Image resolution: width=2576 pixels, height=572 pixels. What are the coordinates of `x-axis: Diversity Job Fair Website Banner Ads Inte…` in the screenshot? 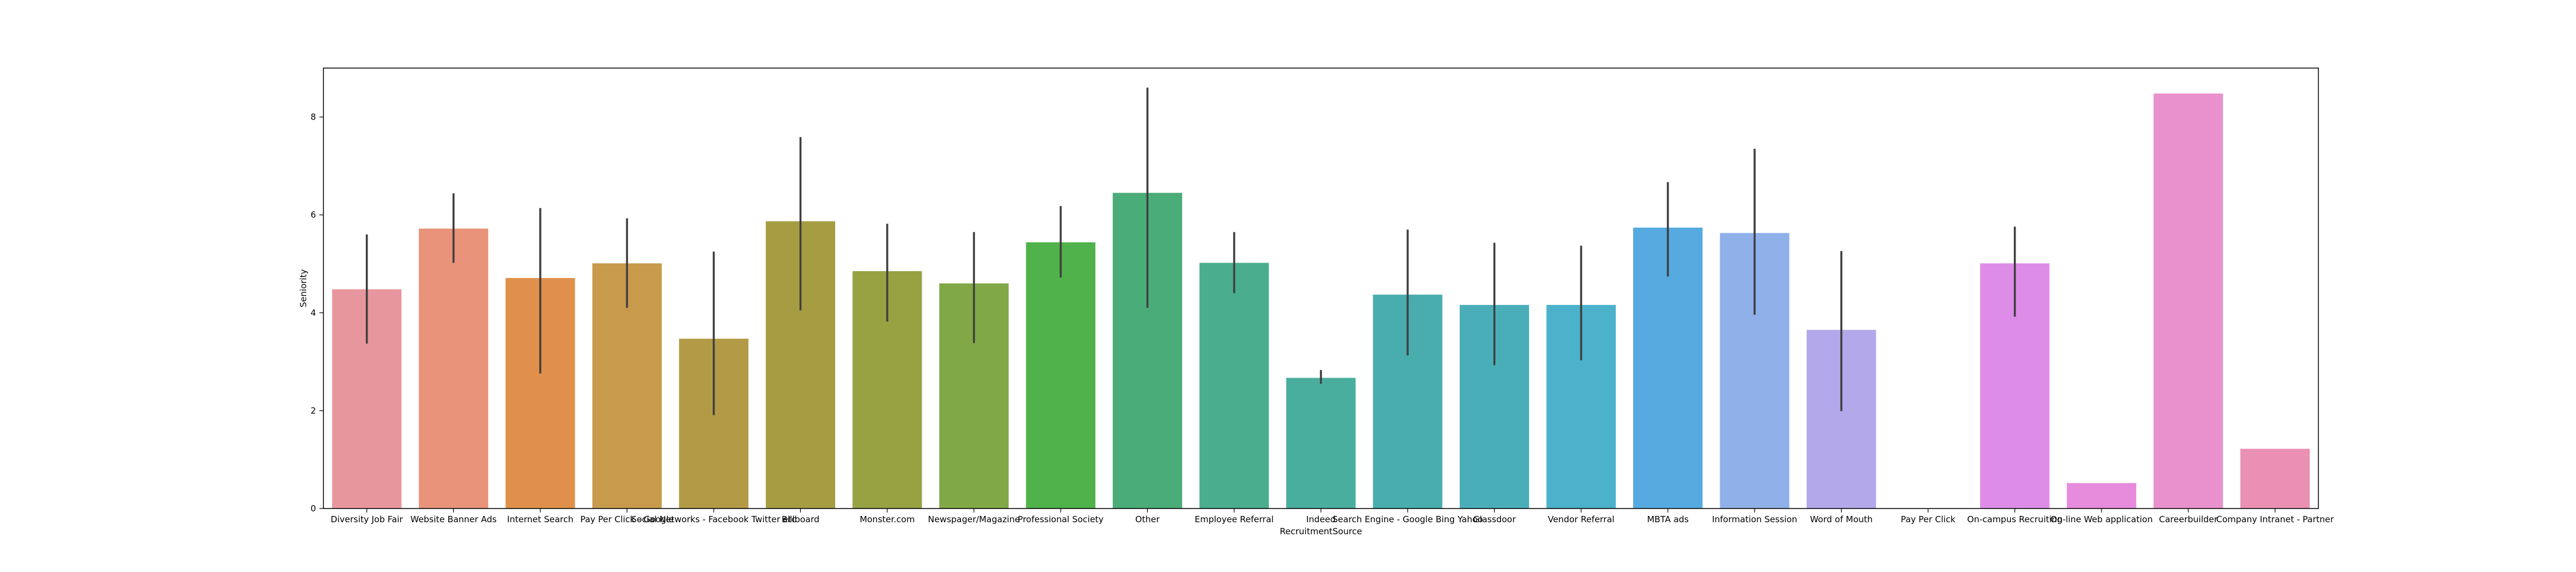 It's located at (1332, 517).